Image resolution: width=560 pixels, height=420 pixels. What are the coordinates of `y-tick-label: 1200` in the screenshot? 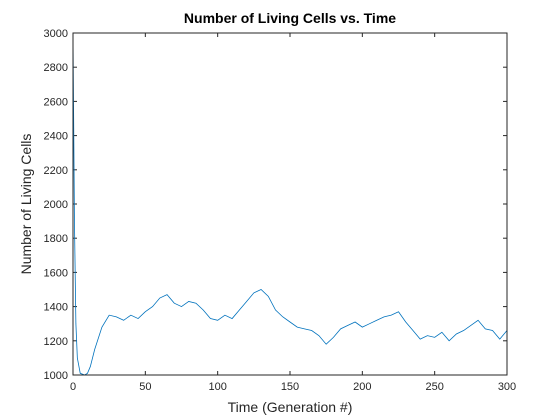 It's located at (56, 342).